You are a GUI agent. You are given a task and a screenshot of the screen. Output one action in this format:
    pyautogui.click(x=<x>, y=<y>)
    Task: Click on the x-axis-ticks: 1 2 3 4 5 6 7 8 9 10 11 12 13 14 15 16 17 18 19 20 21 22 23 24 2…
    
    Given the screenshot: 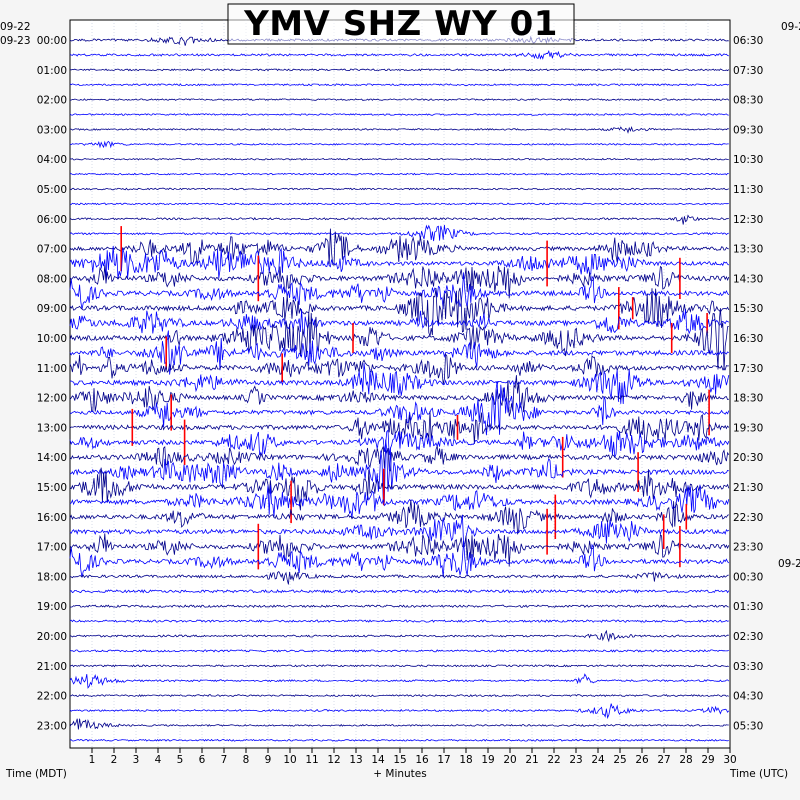 What is the action you would take?
    pyautogui.click(x=413, y=757)
    